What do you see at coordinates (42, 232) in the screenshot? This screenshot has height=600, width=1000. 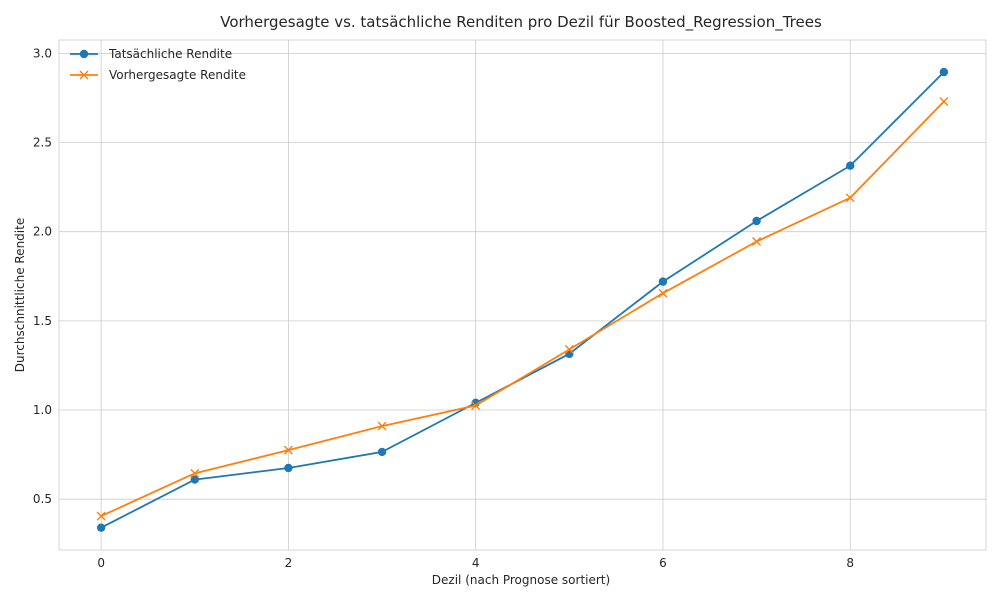 I see `y-tick-label: 2.0` at bounding box center [42, 232].